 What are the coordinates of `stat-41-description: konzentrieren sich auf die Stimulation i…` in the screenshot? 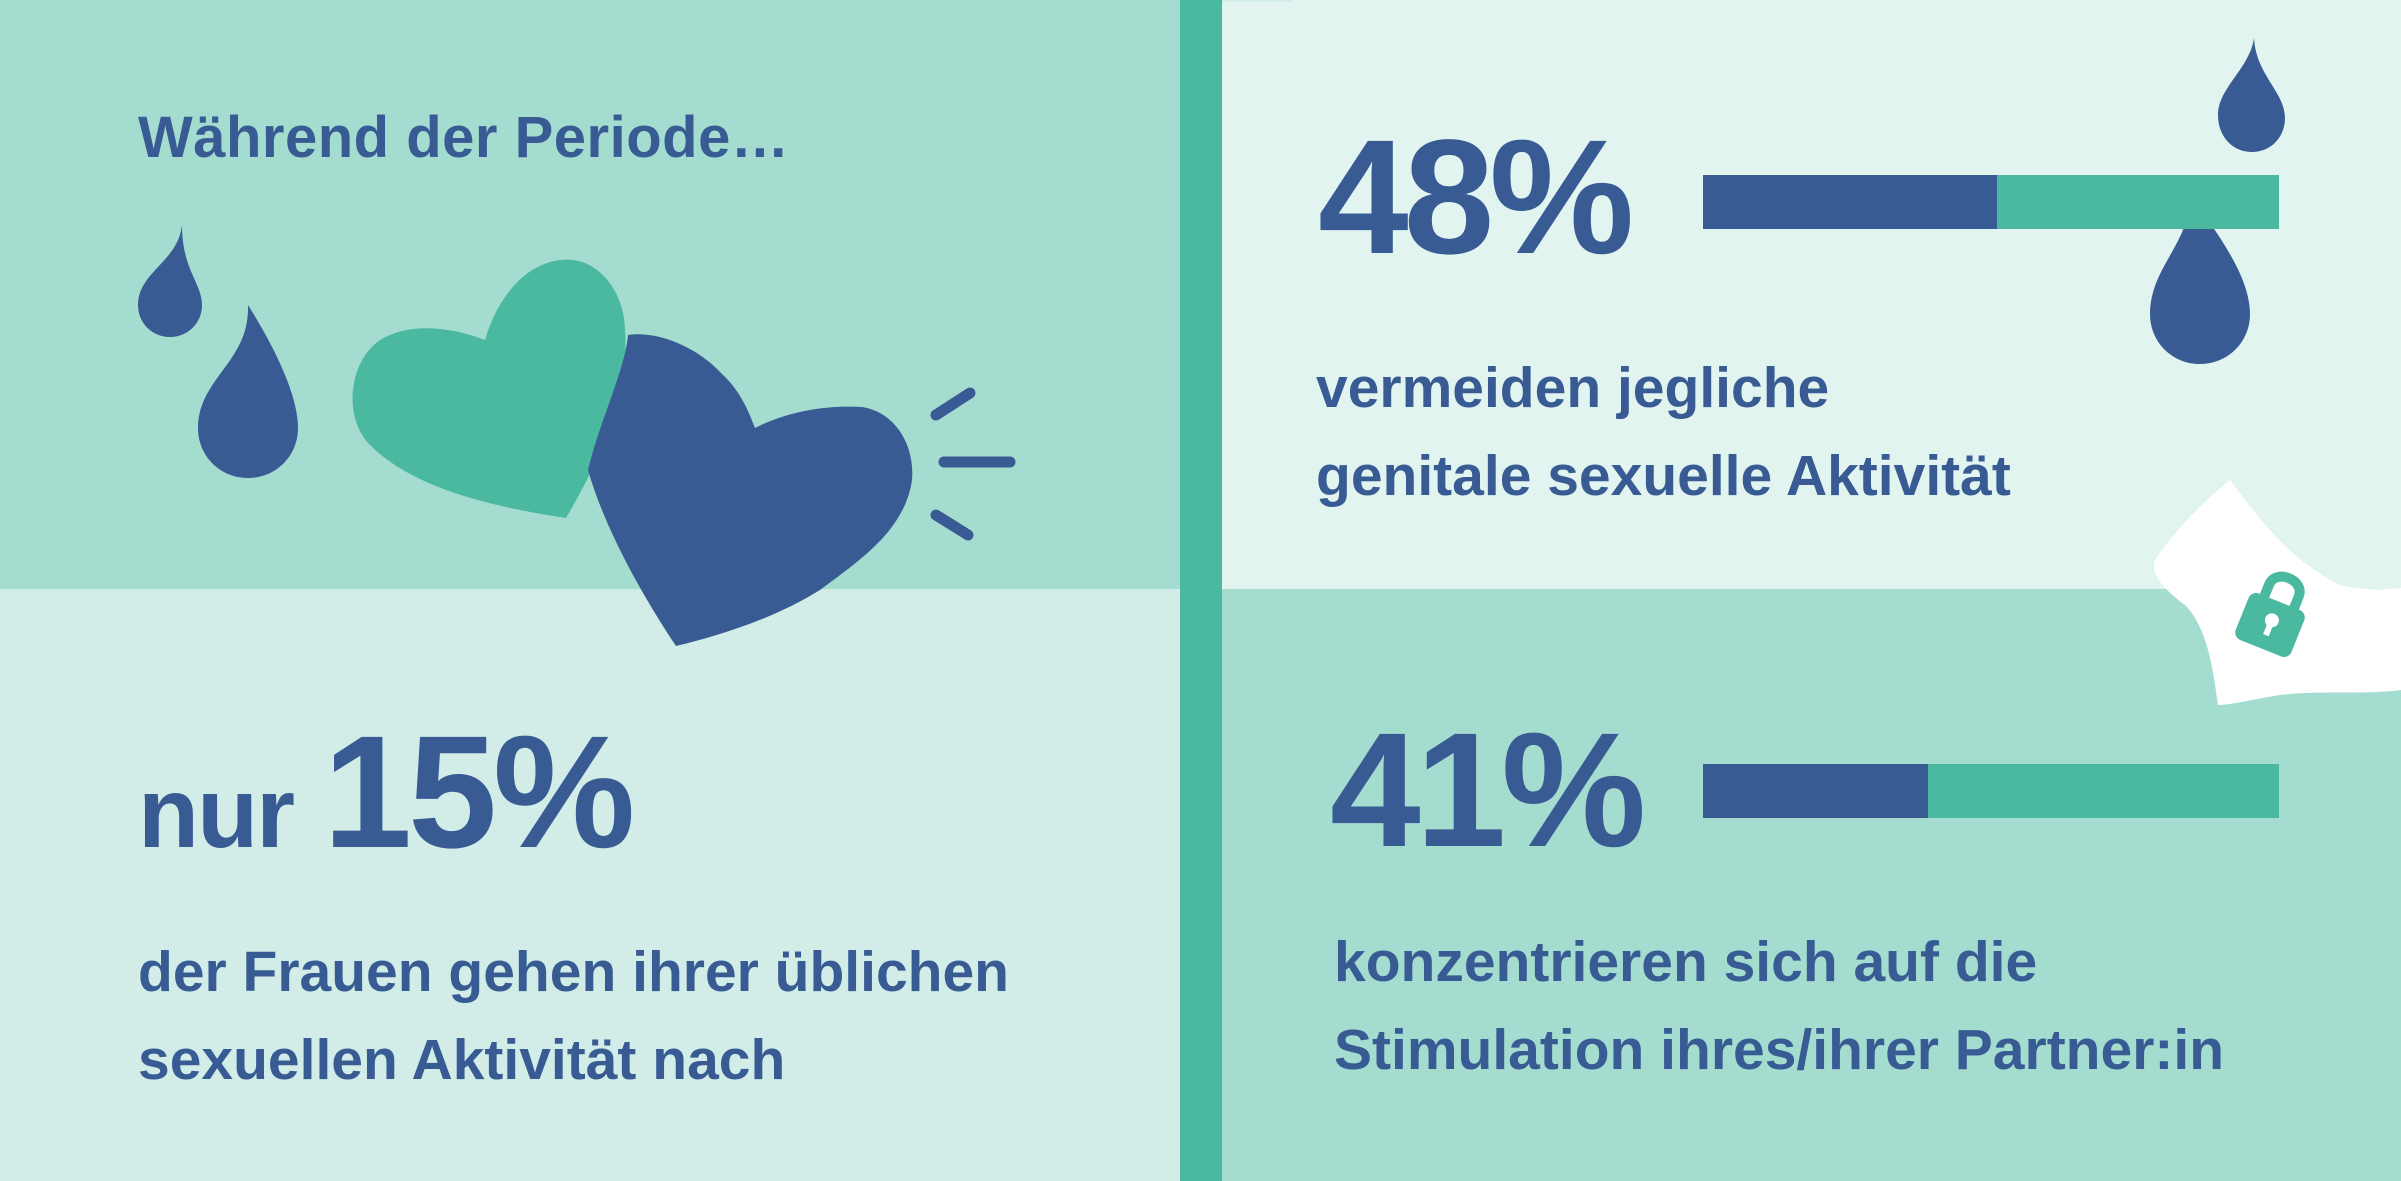 It's located at (1779, 1006).